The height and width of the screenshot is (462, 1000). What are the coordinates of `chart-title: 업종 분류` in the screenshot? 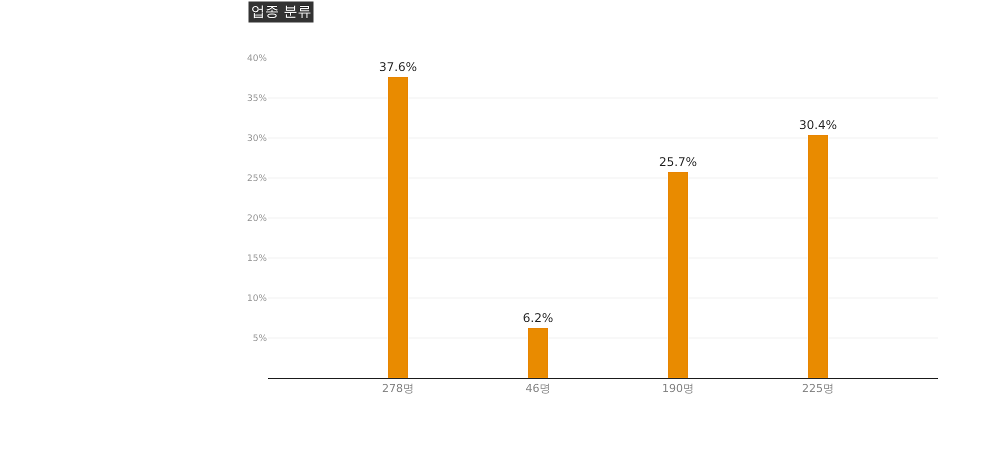 It's located at (281, 12).